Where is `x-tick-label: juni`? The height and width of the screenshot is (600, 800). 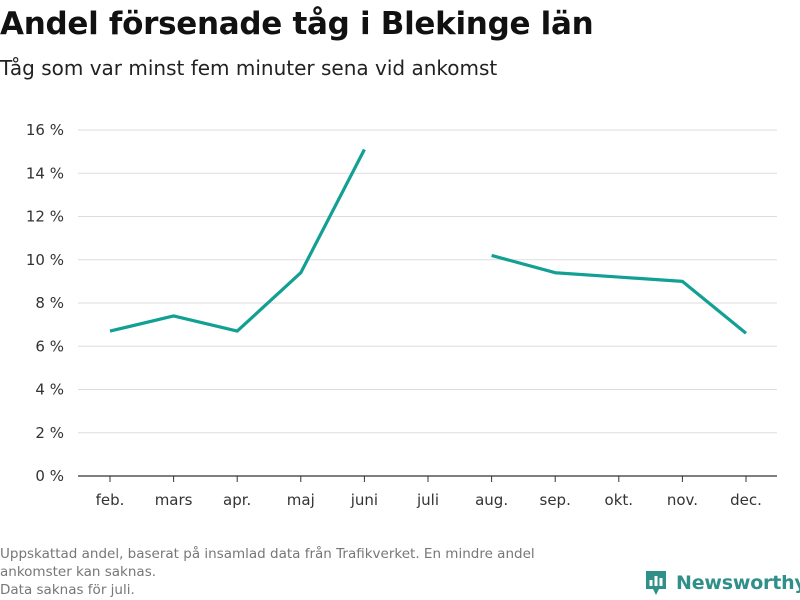
x-tick-label: juni is located at coordinates (364, 500).